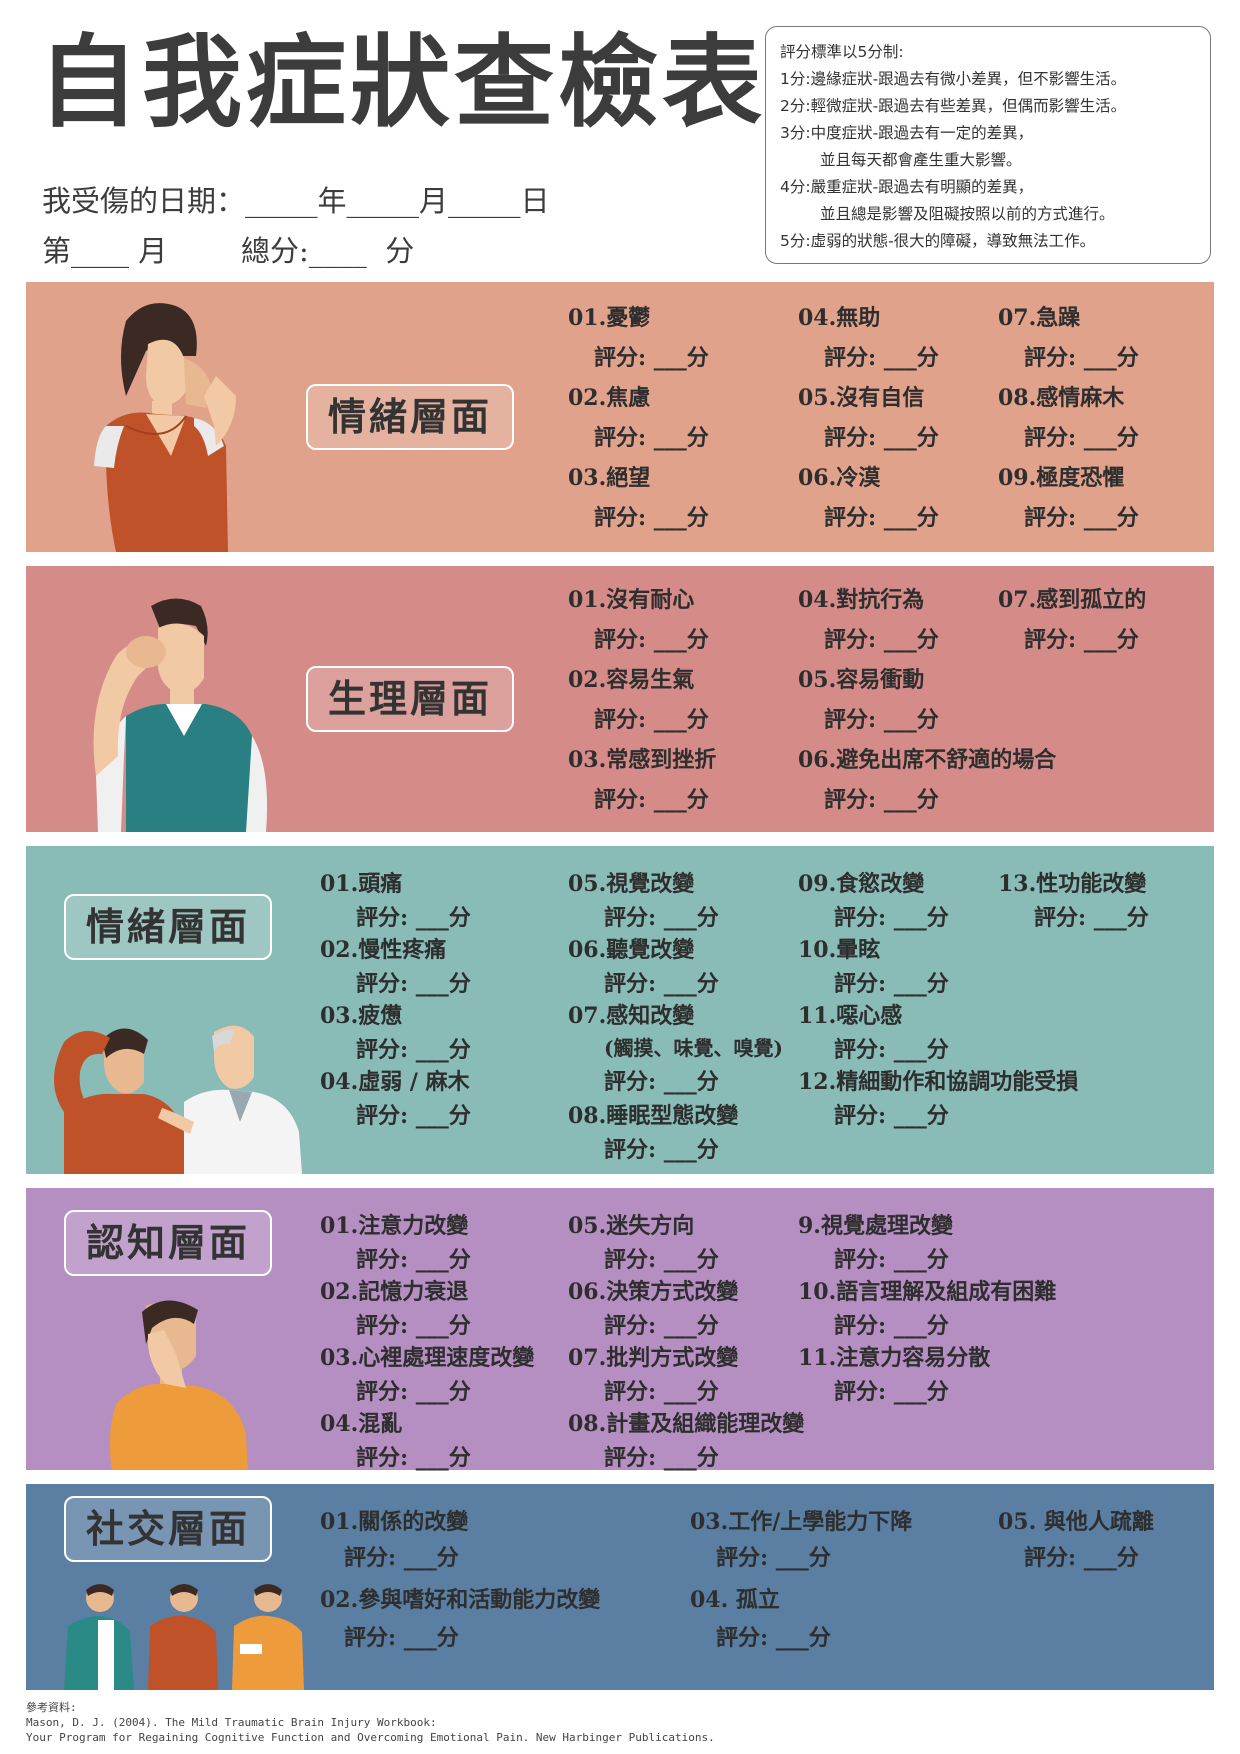  Describe the element at coordinates (484, 201) in the screenshot. I see `day-blank: _____` at that location.